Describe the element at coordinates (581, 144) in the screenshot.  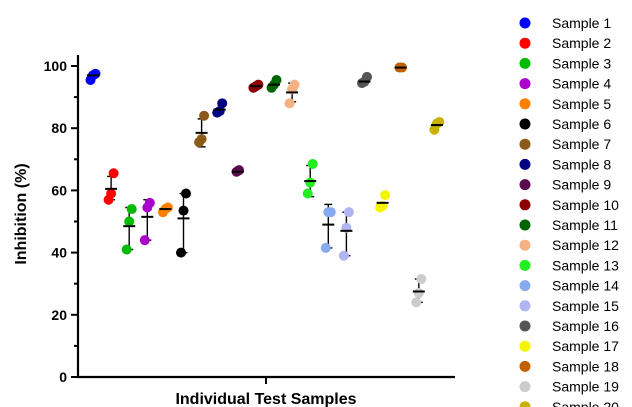
I see `legend-label: Sample 7` at that location.